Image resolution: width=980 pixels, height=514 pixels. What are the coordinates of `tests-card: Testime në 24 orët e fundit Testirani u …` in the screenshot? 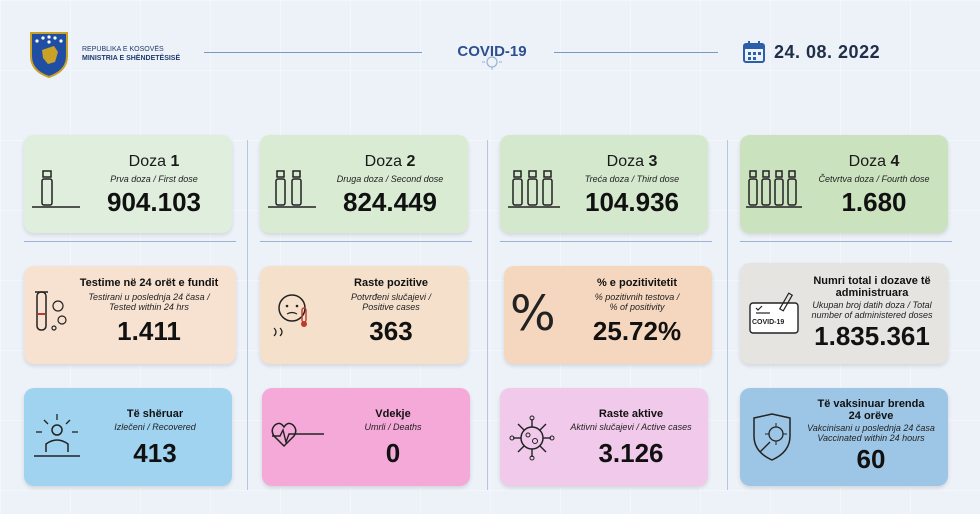 It's located at (130, 315).